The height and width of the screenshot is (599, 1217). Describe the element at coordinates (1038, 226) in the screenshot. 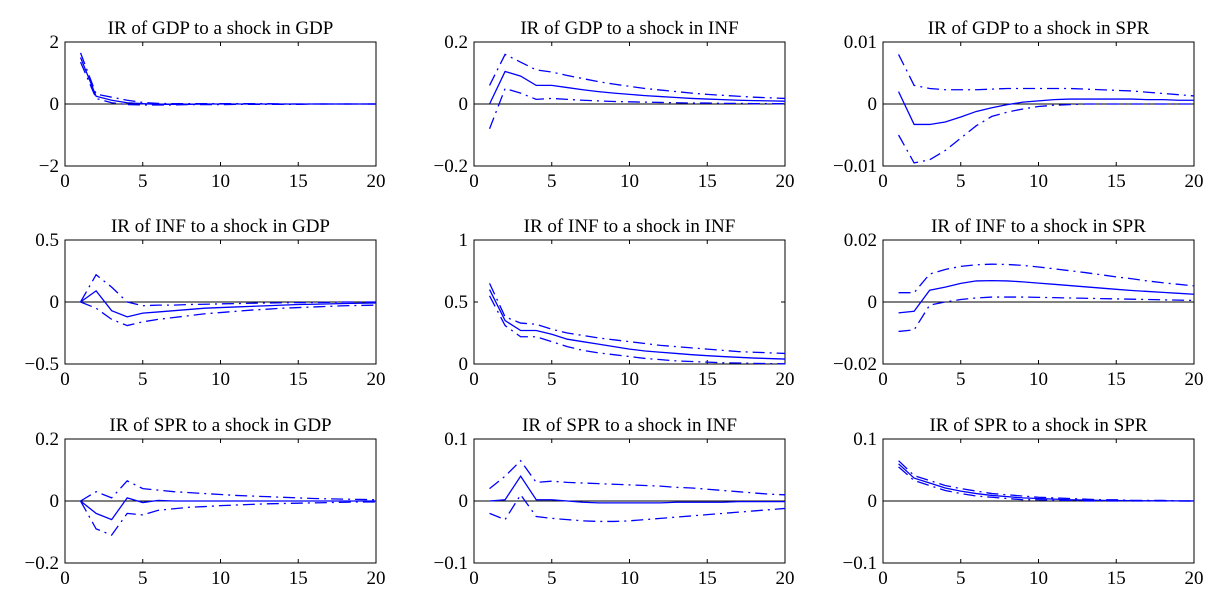

I see `panel-title: IR of INF to a shock in SPR` at that location.